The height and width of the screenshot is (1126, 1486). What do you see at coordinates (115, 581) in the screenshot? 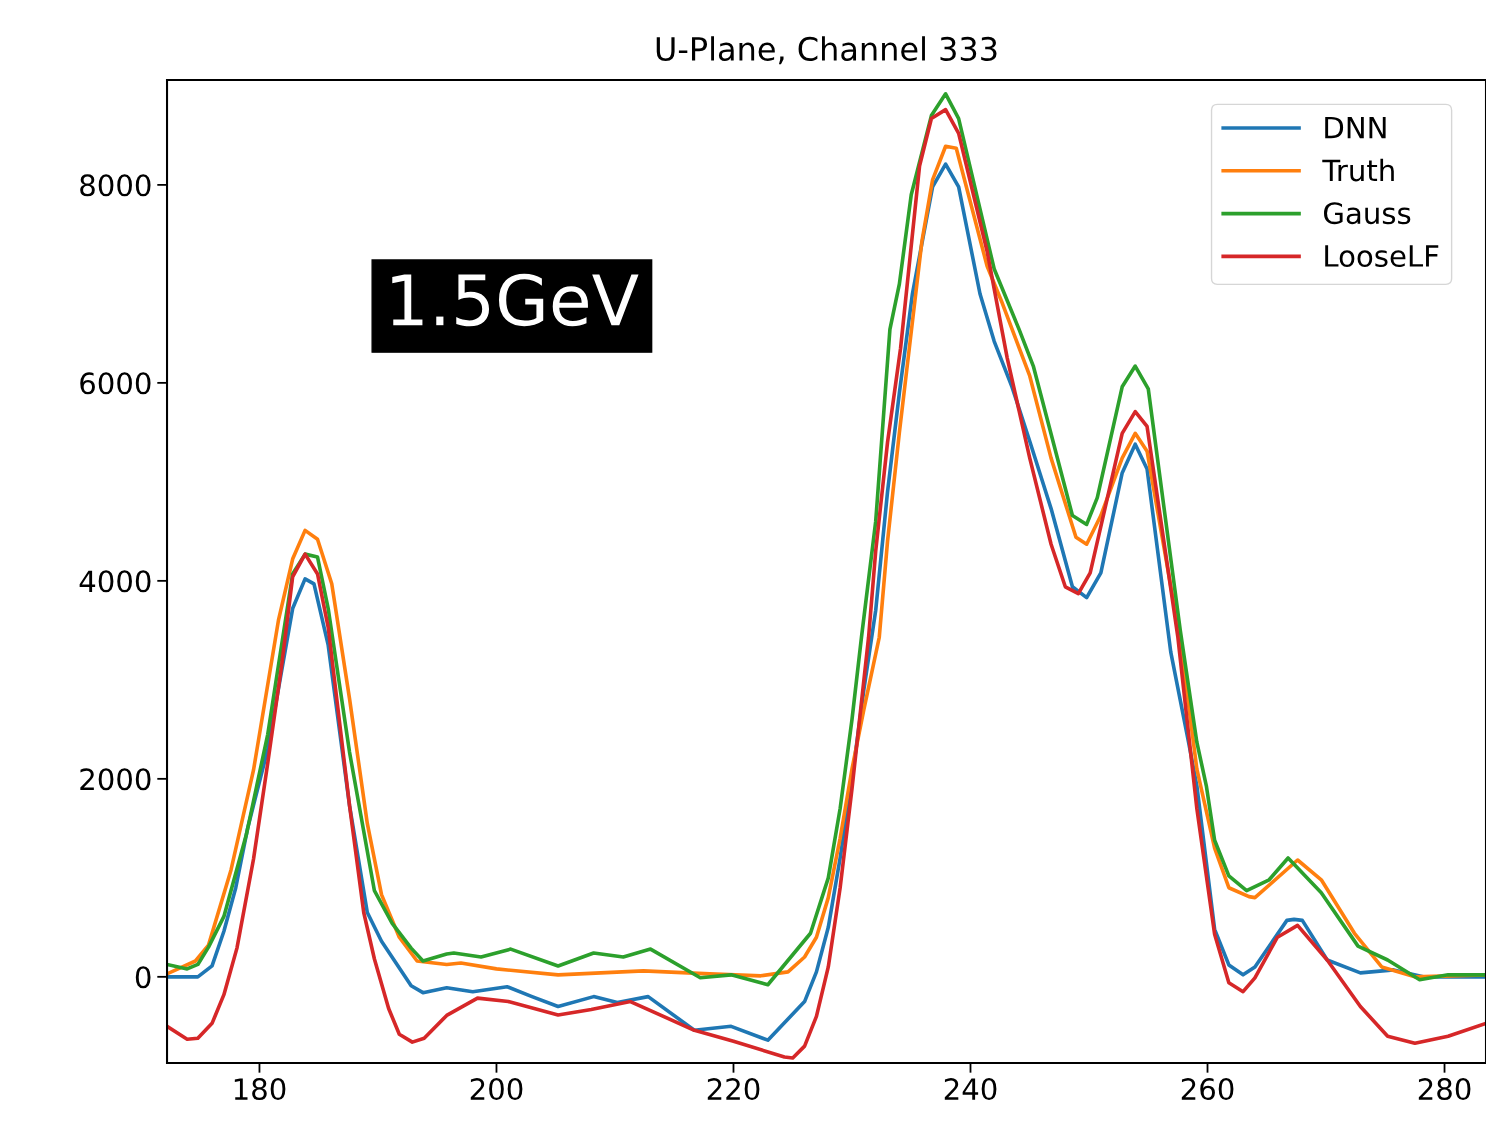
I see `y-tick-label: 4000` at bounding box center [115, 581].